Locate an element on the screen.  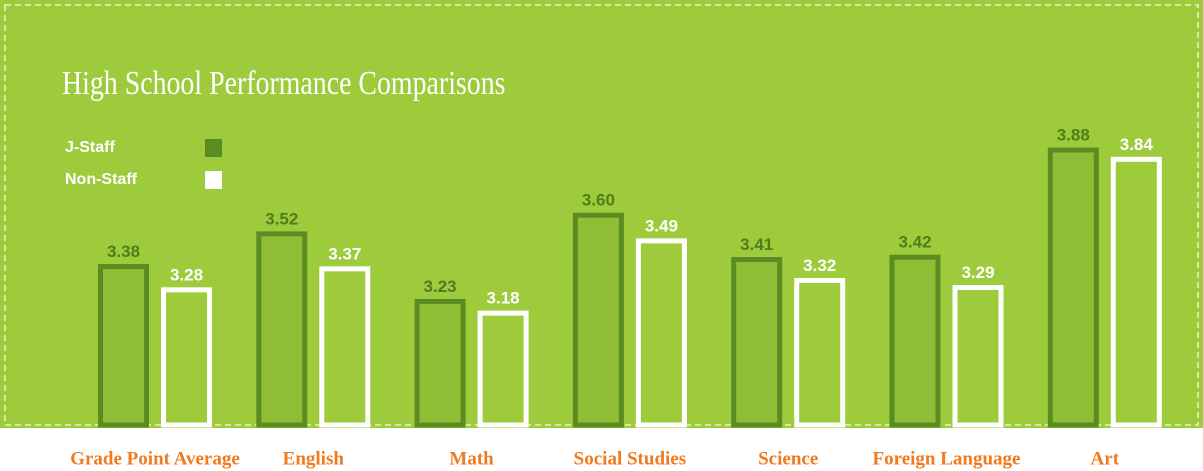
value-label: 3.49 is located at coordinates (661, 225).